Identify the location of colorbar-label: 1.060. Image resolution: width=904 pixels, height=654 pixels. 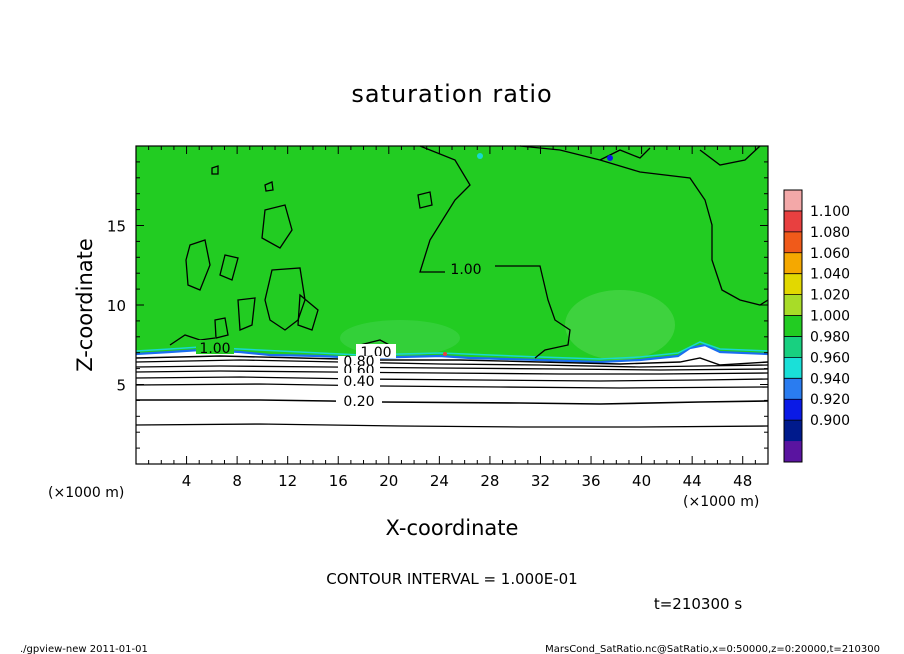
(830, 254).